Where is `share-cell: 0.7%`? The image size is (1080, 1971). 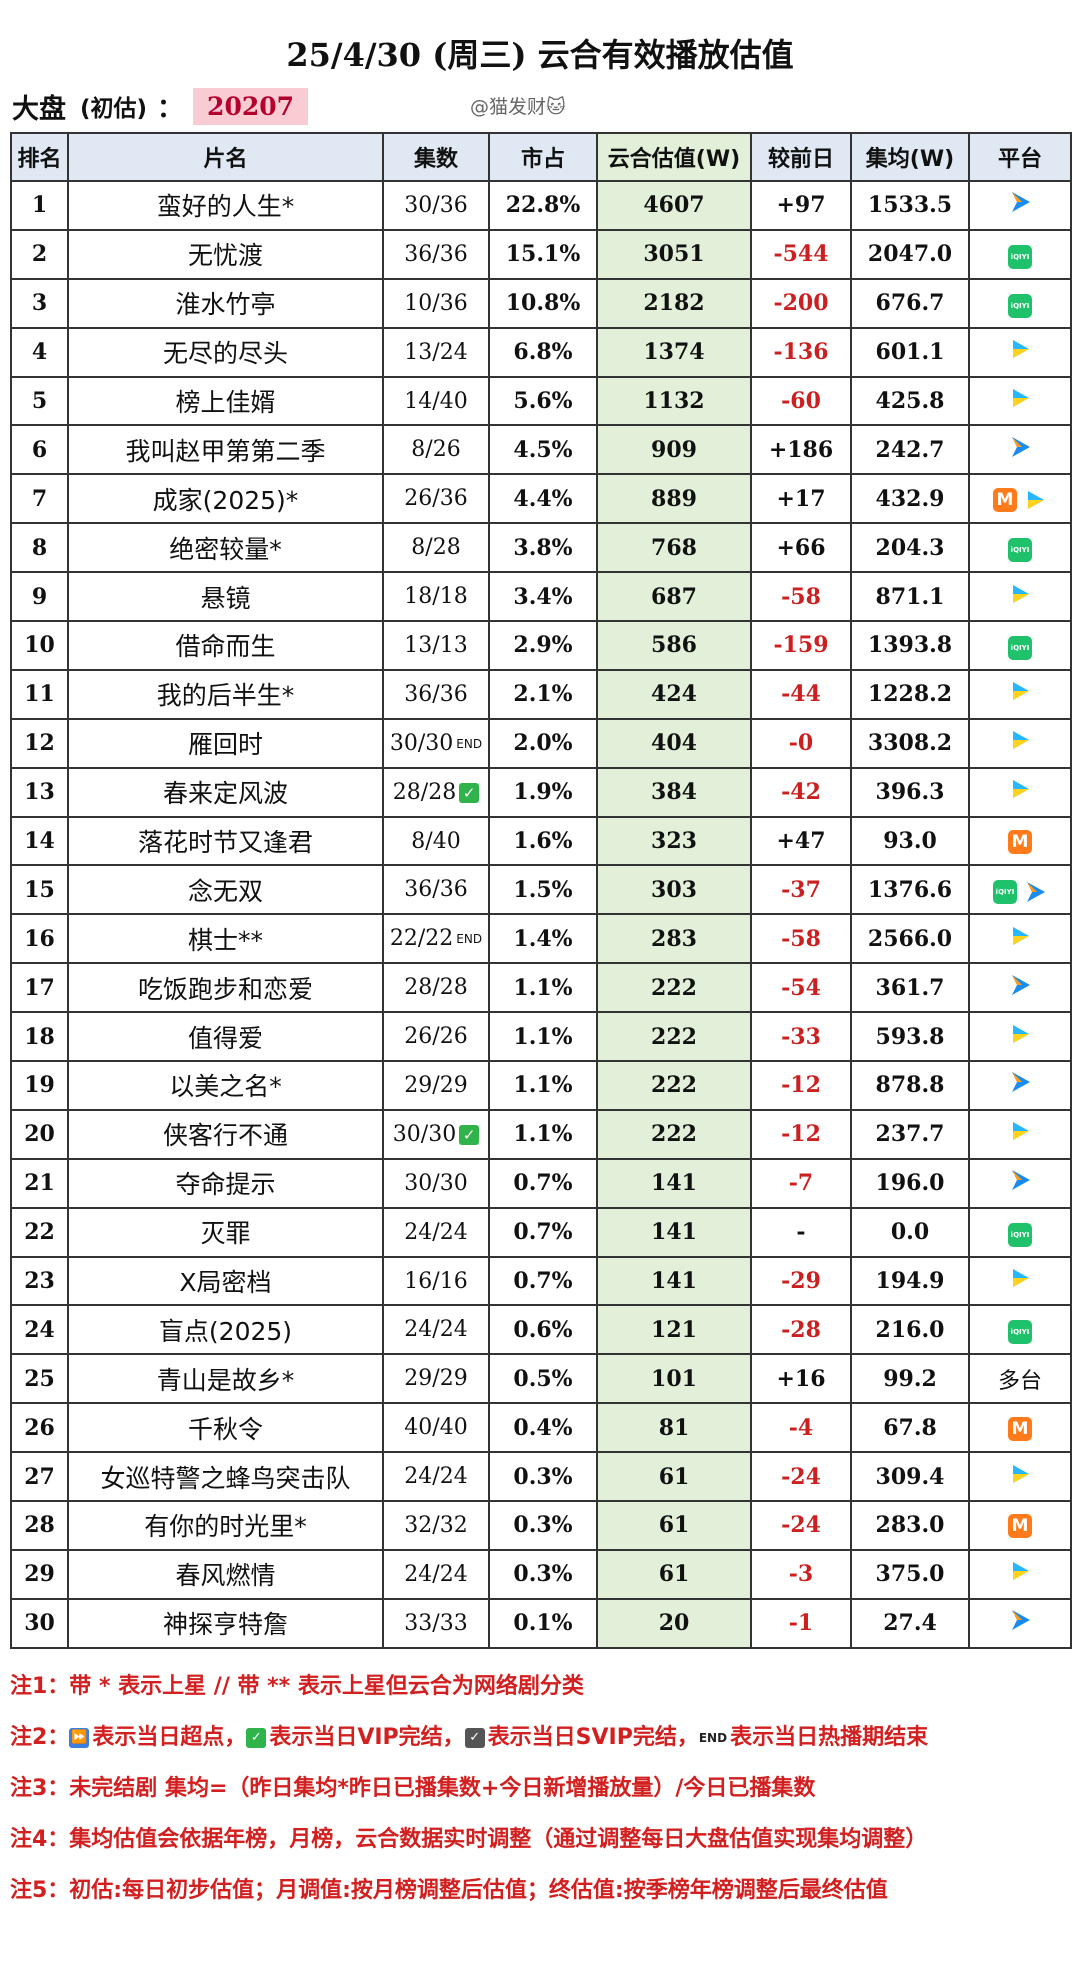 share-cell: 0.7% is located at coordinates (543, 1183).